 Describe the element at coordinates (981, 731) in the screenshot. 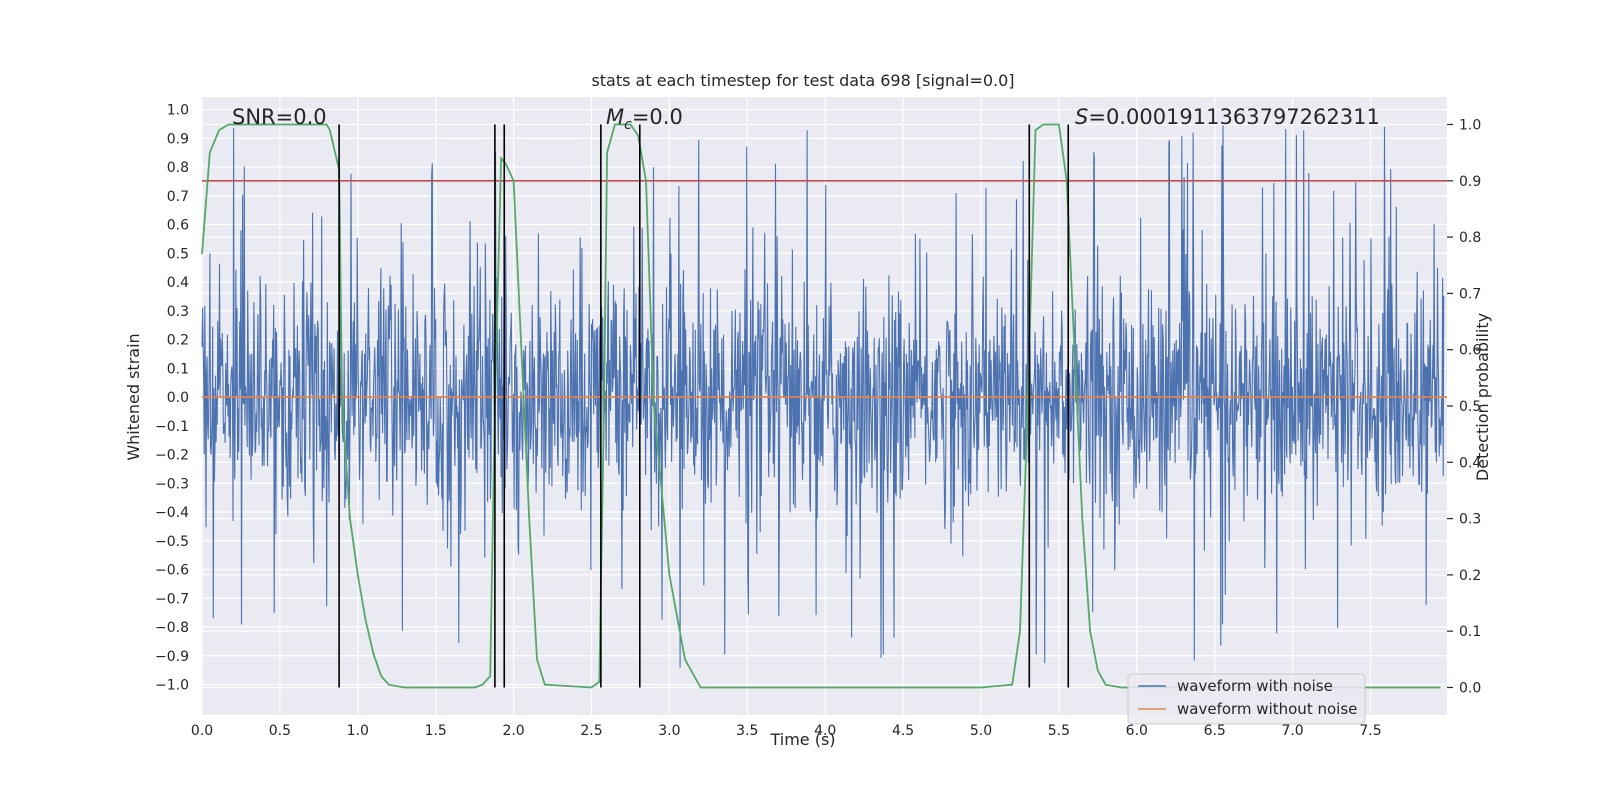

I see `x-tick-label: 5.0` at that location.